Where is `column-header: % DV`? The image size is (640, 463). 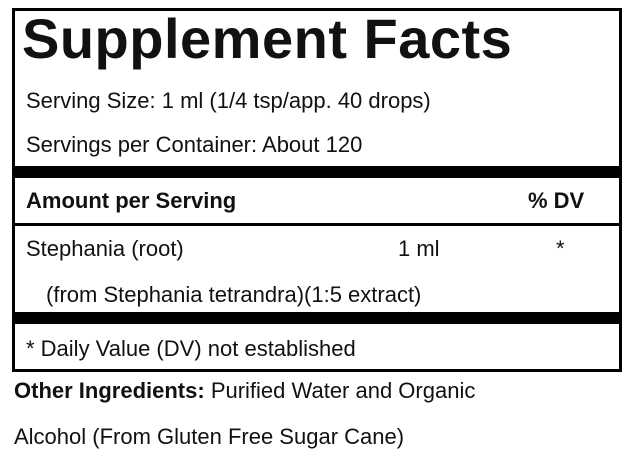 column-header: % DV is located at coordinates (556, 200).